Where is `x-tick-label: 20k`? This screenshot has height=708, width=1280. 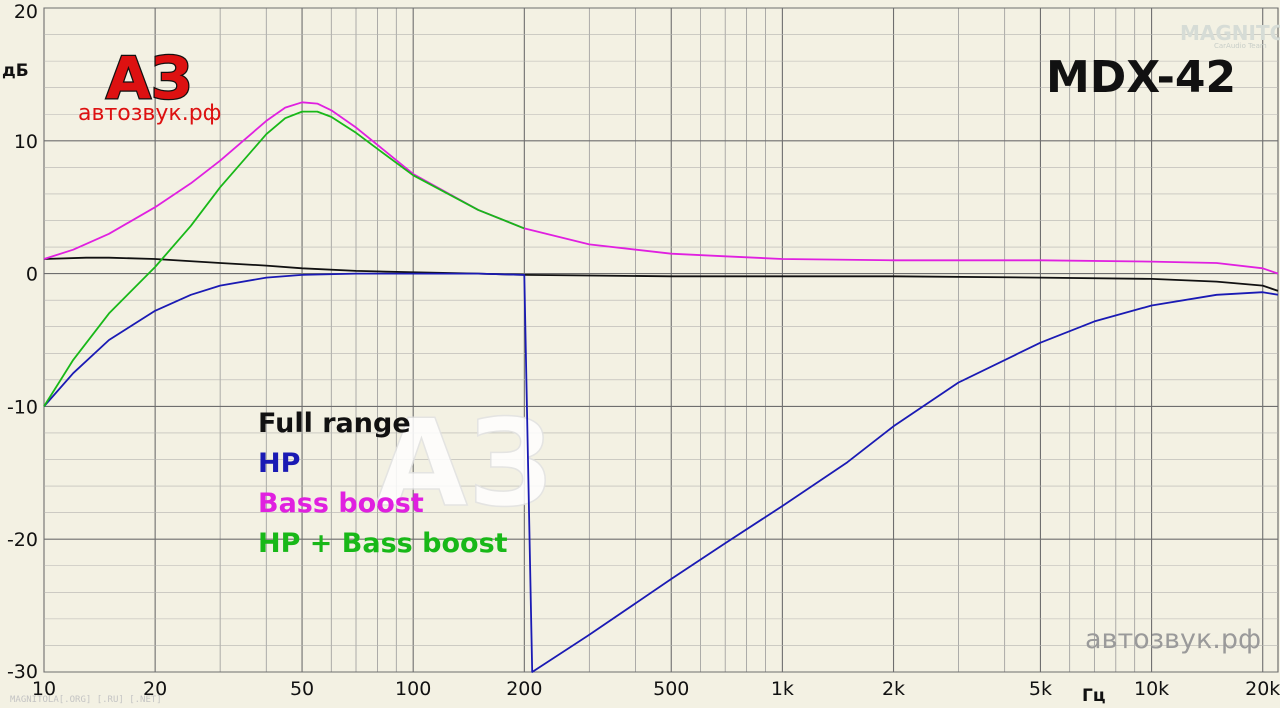 x-tick-label: 20k is located at coordinates (1262, 689).